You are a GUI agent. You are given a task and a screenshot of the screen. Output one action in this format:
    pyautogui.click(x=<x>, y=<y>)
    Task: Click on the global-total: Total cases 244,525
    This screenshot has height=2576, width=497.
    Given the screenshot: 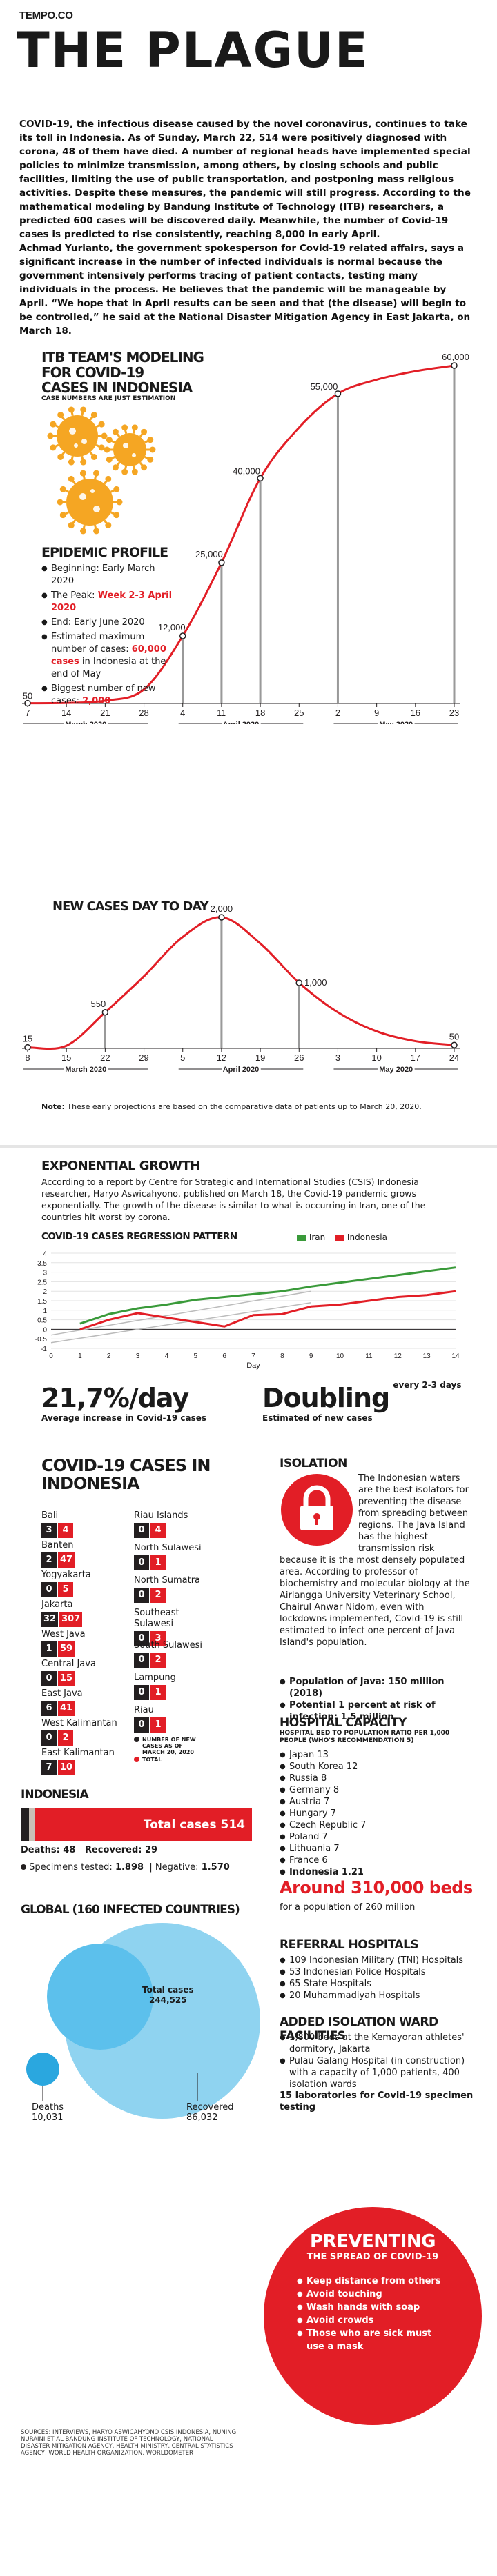 What is the action you would take?
    pyautogui.click(x=168, y=1995)
    